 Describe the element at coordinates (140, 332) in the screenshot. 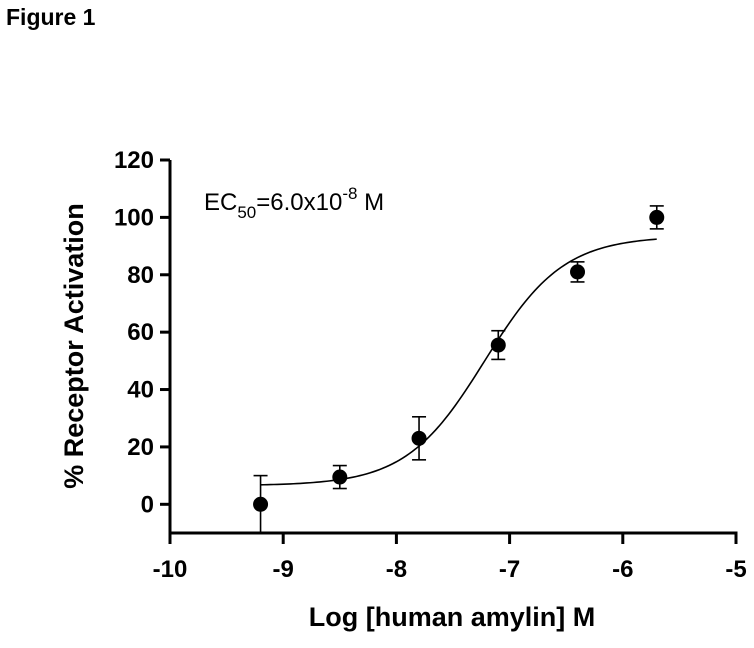

I see `y-tick-label: 60` at that location.